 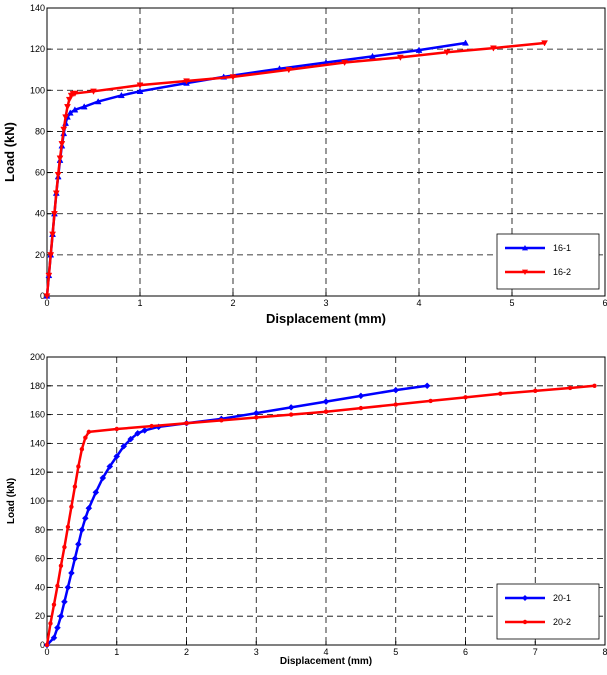 I want to click on y-tick-label: 160, so click(x=37, y=415).